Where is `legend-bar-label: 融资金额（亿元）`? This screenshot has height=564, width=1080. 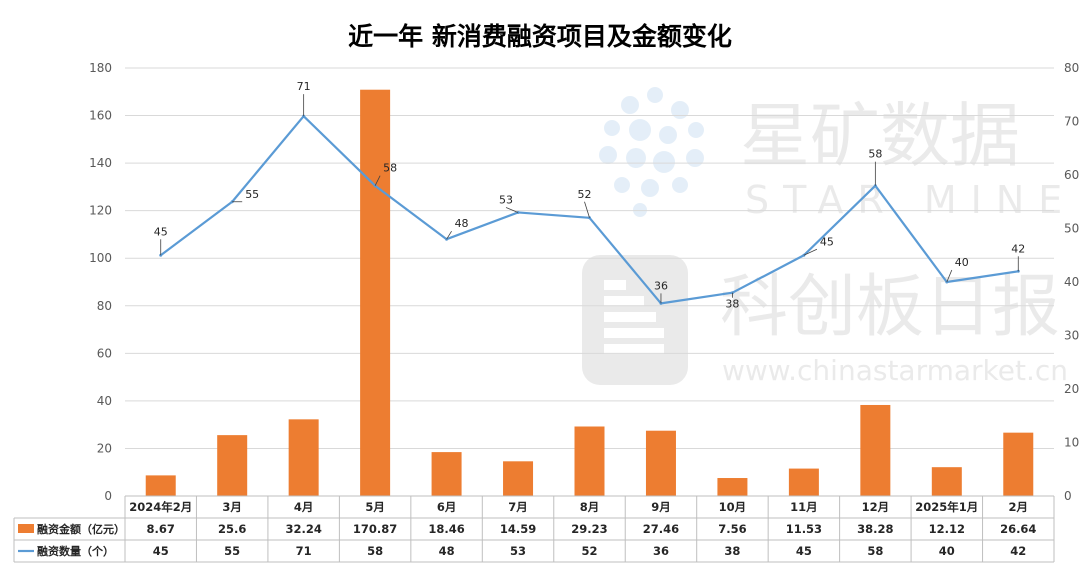
legend-bar-label: 融资金额（亿元） is located at coordinates (81, 529).